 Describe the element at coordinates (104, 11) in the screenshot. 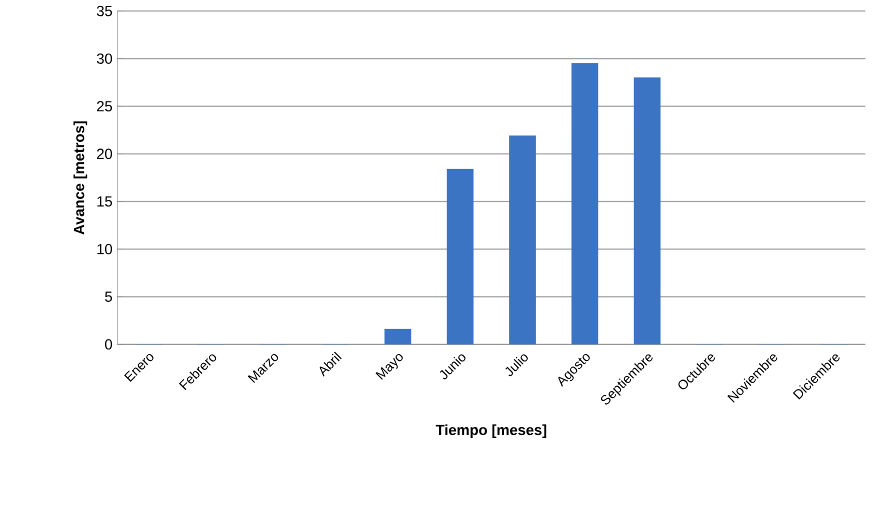

I see `y-tick-label: 35` at that location.